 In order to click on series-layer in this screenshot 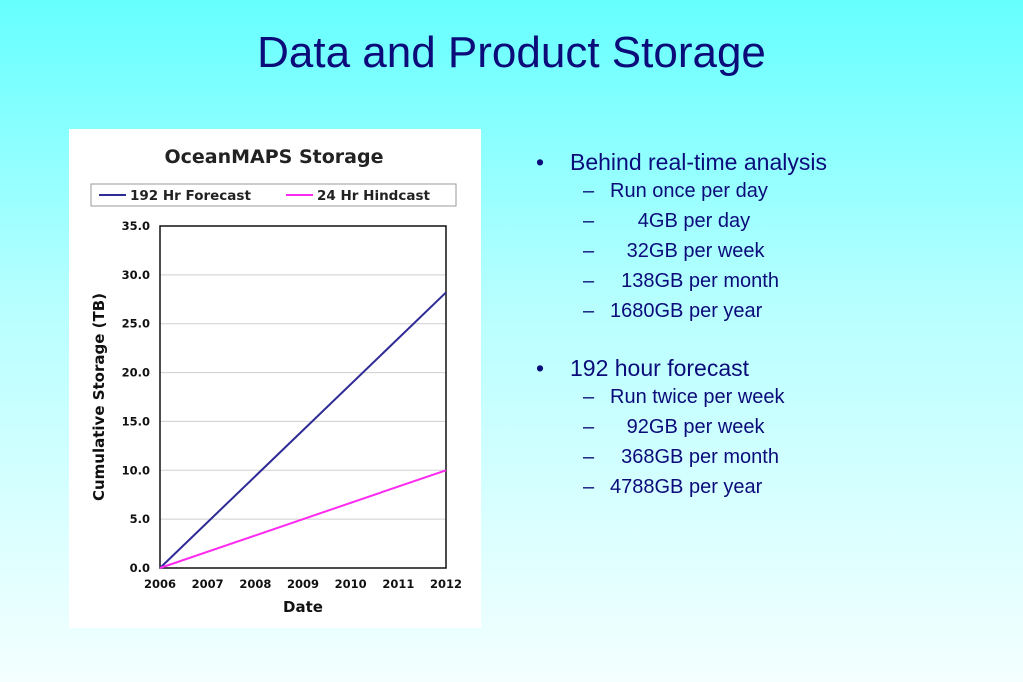, I will do `click(303, 430)`.